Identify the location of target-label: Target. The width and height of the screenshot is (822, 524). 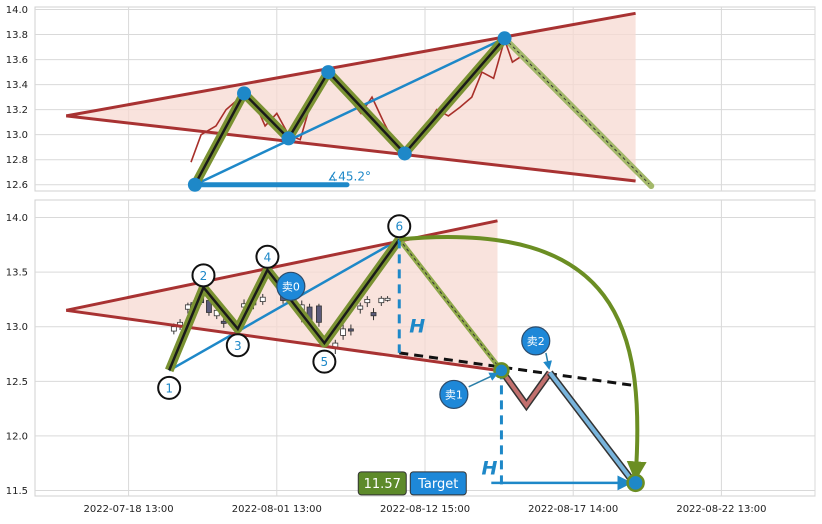
(437, 484).